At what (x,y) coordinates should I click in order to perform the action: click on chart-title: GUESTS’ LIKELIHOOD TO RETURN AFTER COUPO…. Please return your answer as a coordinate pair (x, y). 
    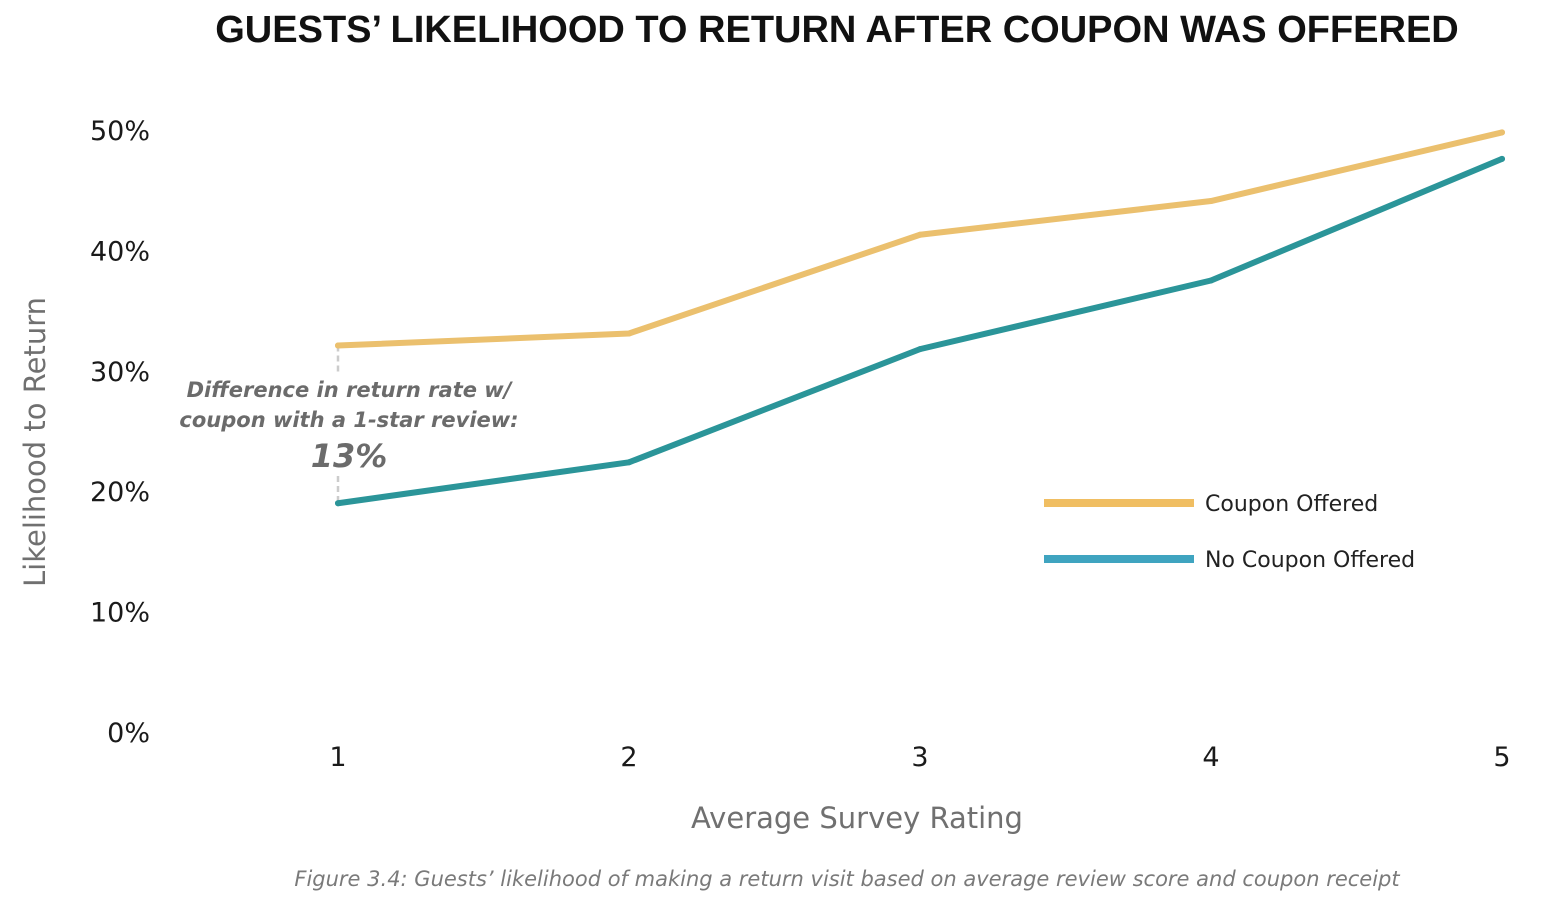
    Looking at the image, I should click on (837, 30).